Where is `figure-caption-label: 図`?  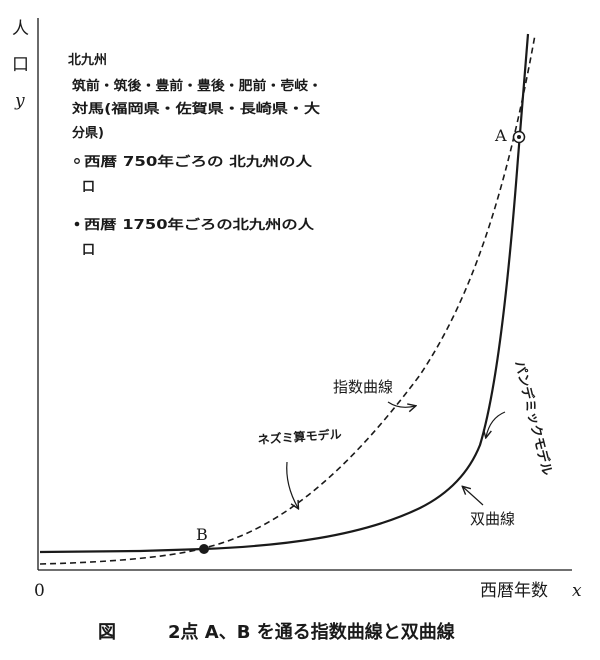
figure-caption-label: 図 is located at coordinates (107, 632).